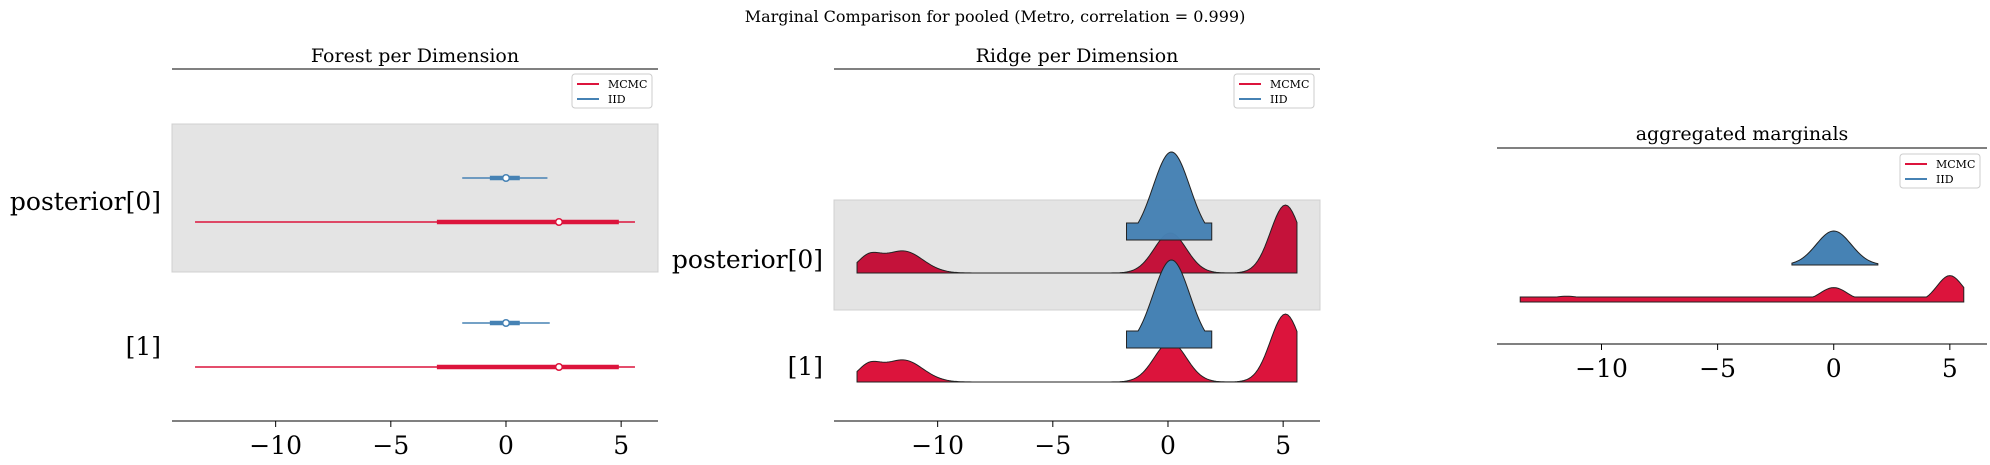 The height and width of the screenshot is (465, 1990). I want to click on forest-xtick-label: 5, so click(621, 445).